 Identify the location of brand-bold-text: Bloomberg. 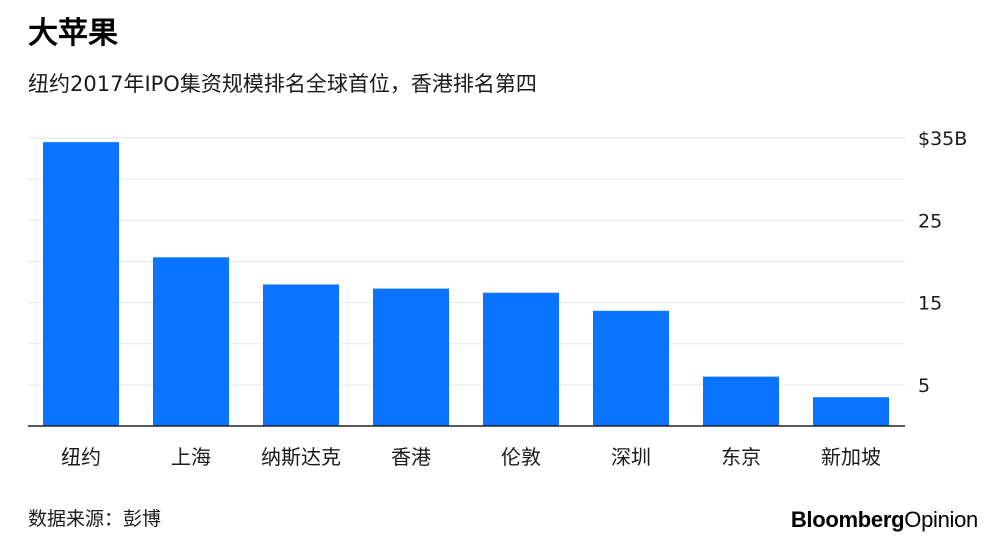
(847, 519).